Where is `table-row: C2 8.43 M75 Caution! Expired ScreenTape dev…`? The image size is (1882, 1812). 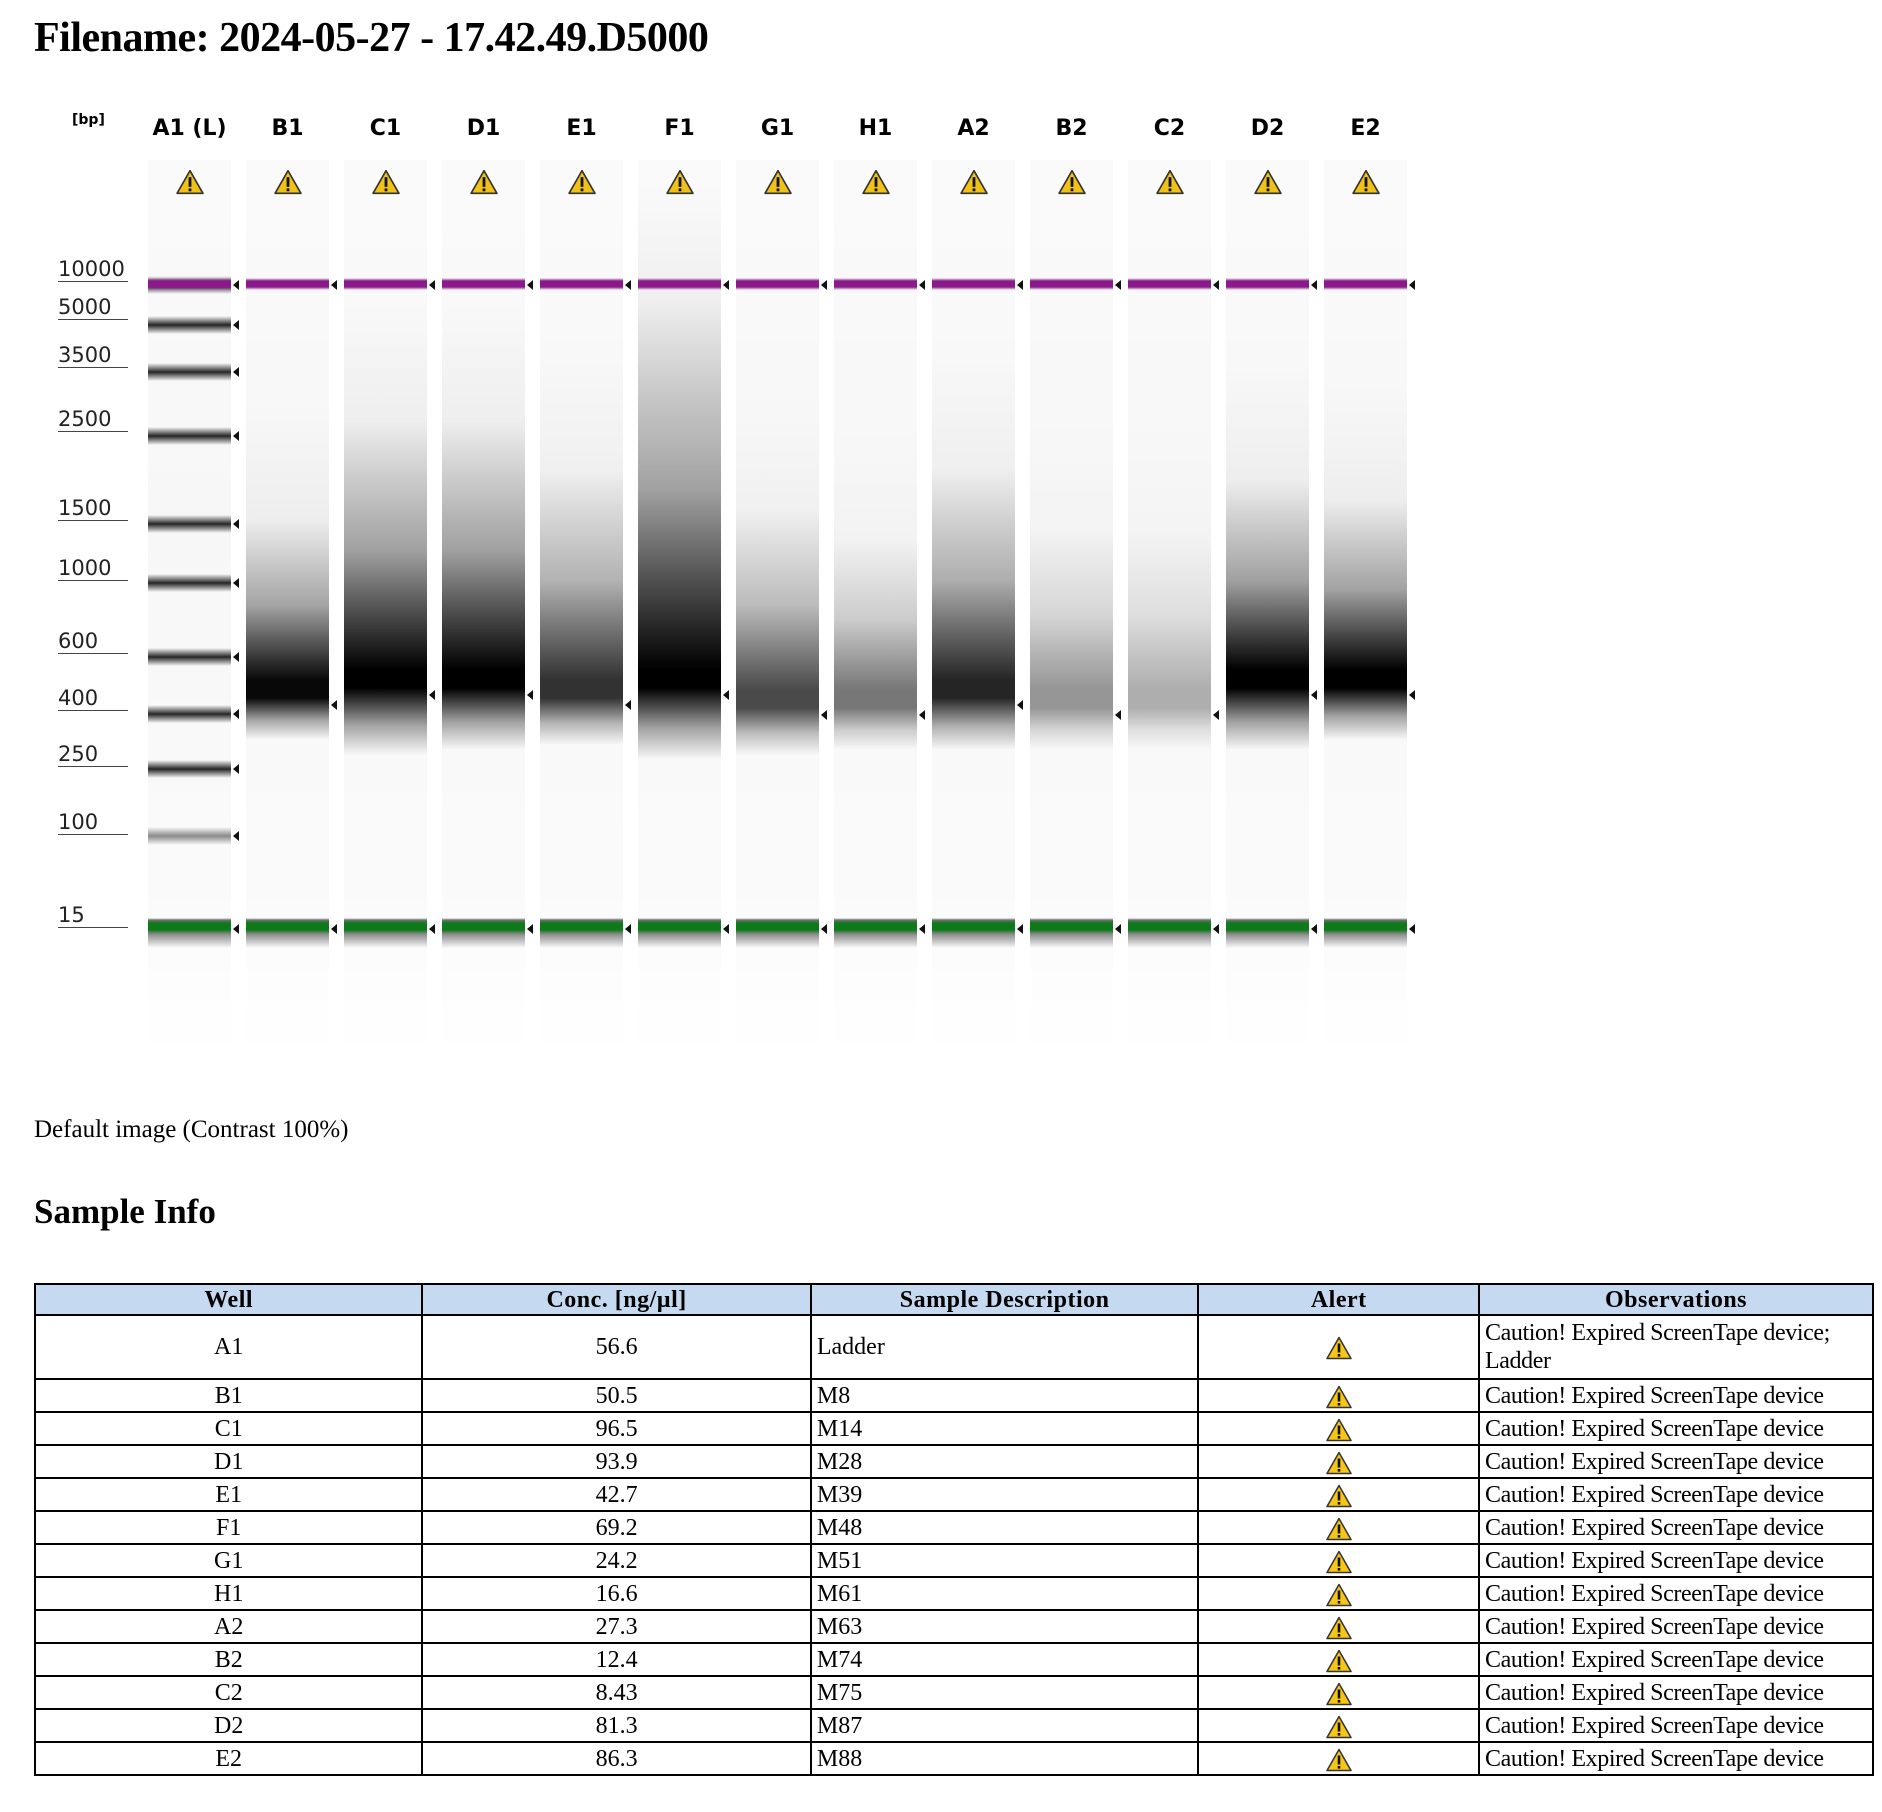 table-row: C2 8.43 M75 Caution! Expired ScreenTape dev… is located at coordinates (953, 1692).